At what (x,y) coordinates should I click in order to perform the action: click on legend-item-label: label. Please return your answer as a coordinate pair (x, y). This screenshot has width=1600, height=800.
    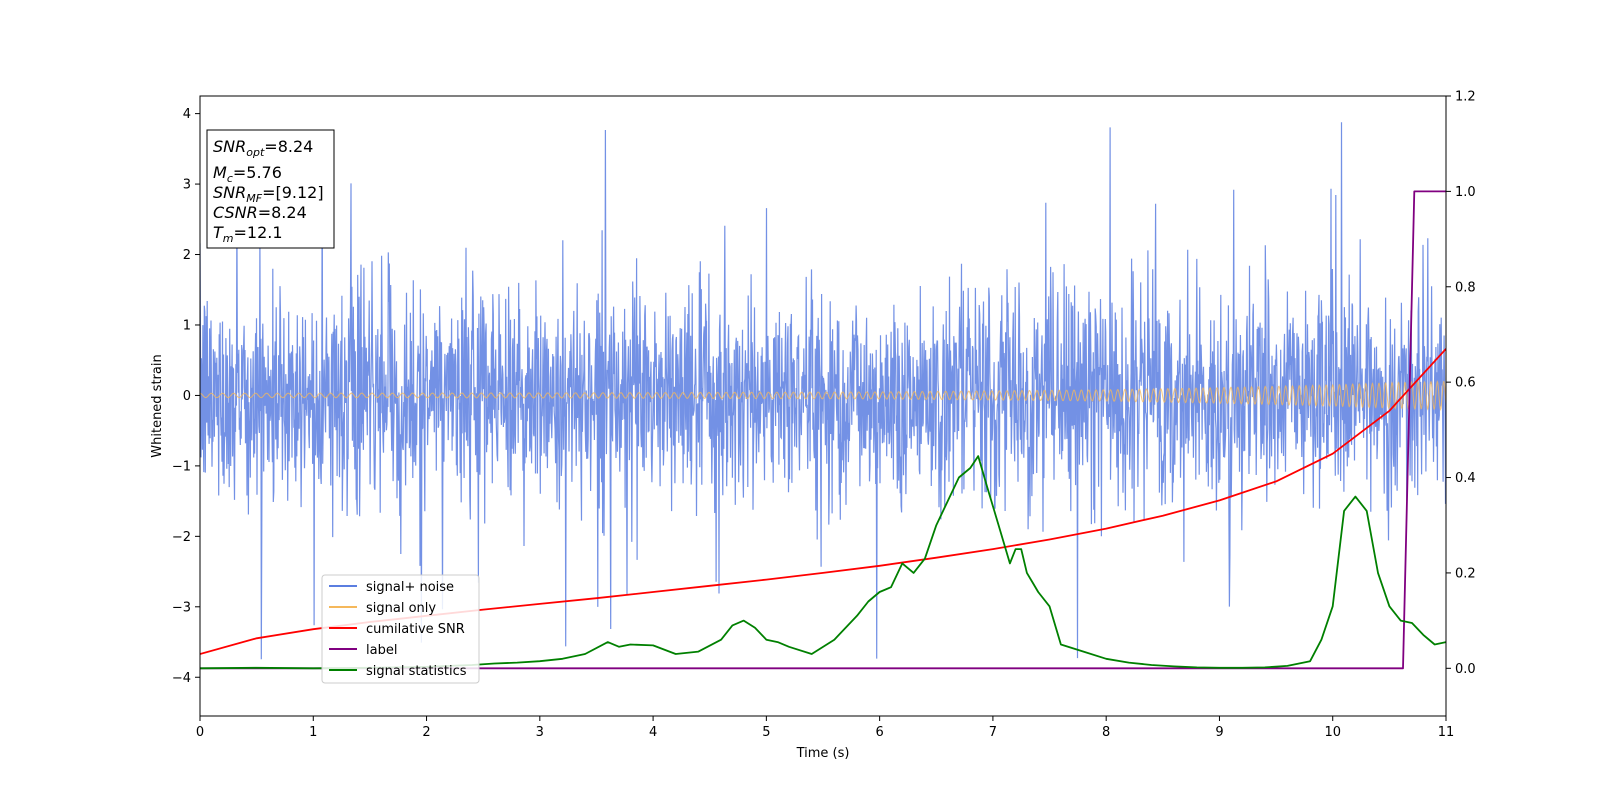
    Looking at the image, I should click on (363, 650).